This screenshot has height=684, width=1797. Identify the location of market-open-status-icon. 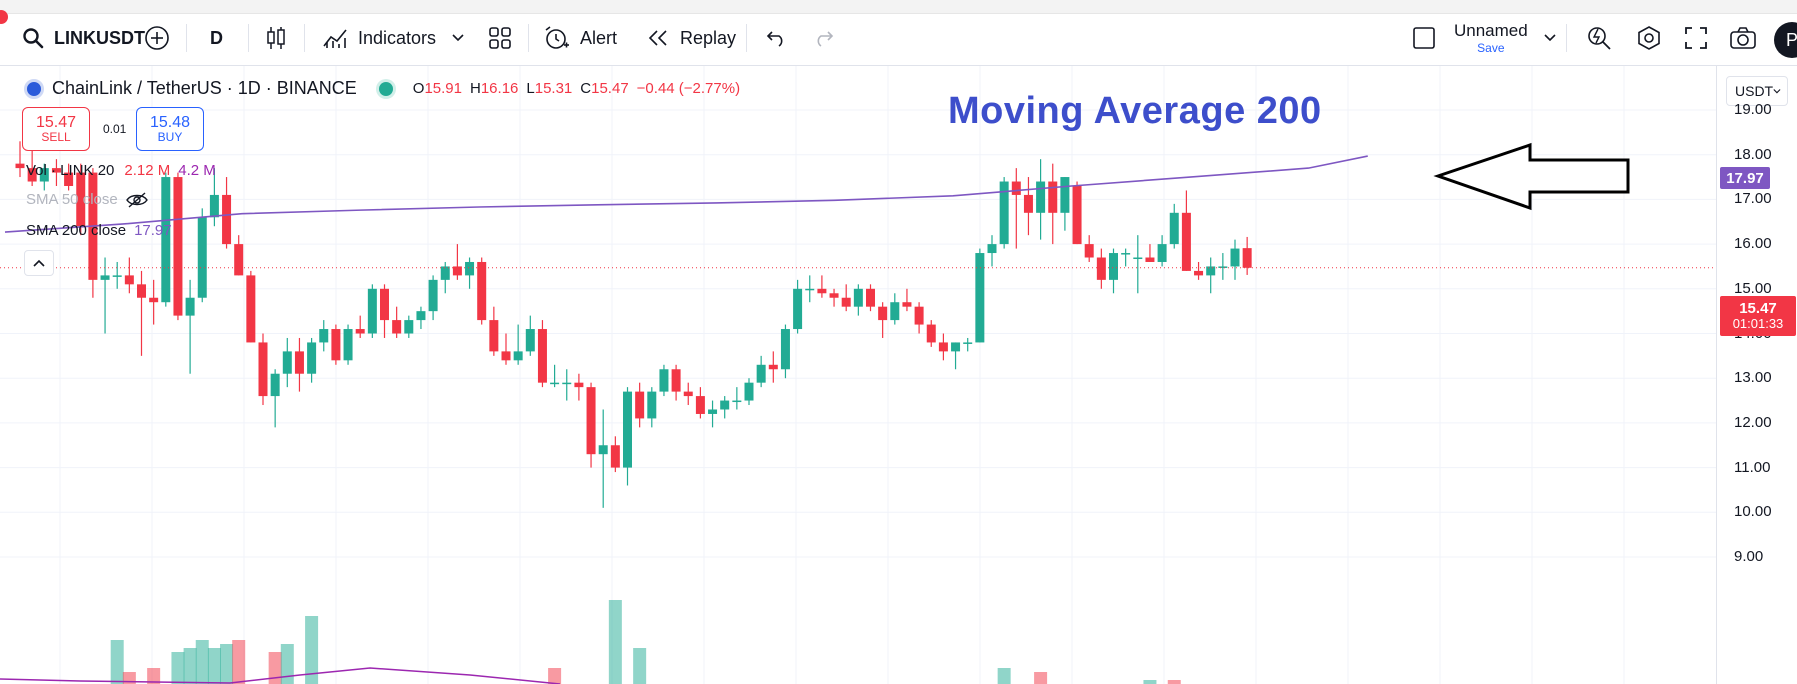
(385, 88).